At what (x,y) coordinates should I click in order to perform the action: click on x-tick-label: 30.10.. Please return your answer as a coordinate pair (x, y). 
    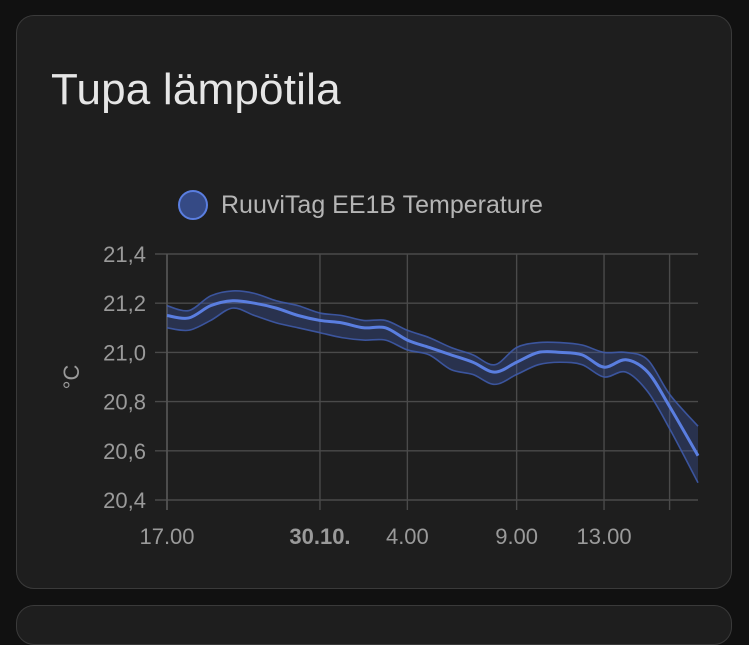
    Looking at the image, I should click on (319, 536).